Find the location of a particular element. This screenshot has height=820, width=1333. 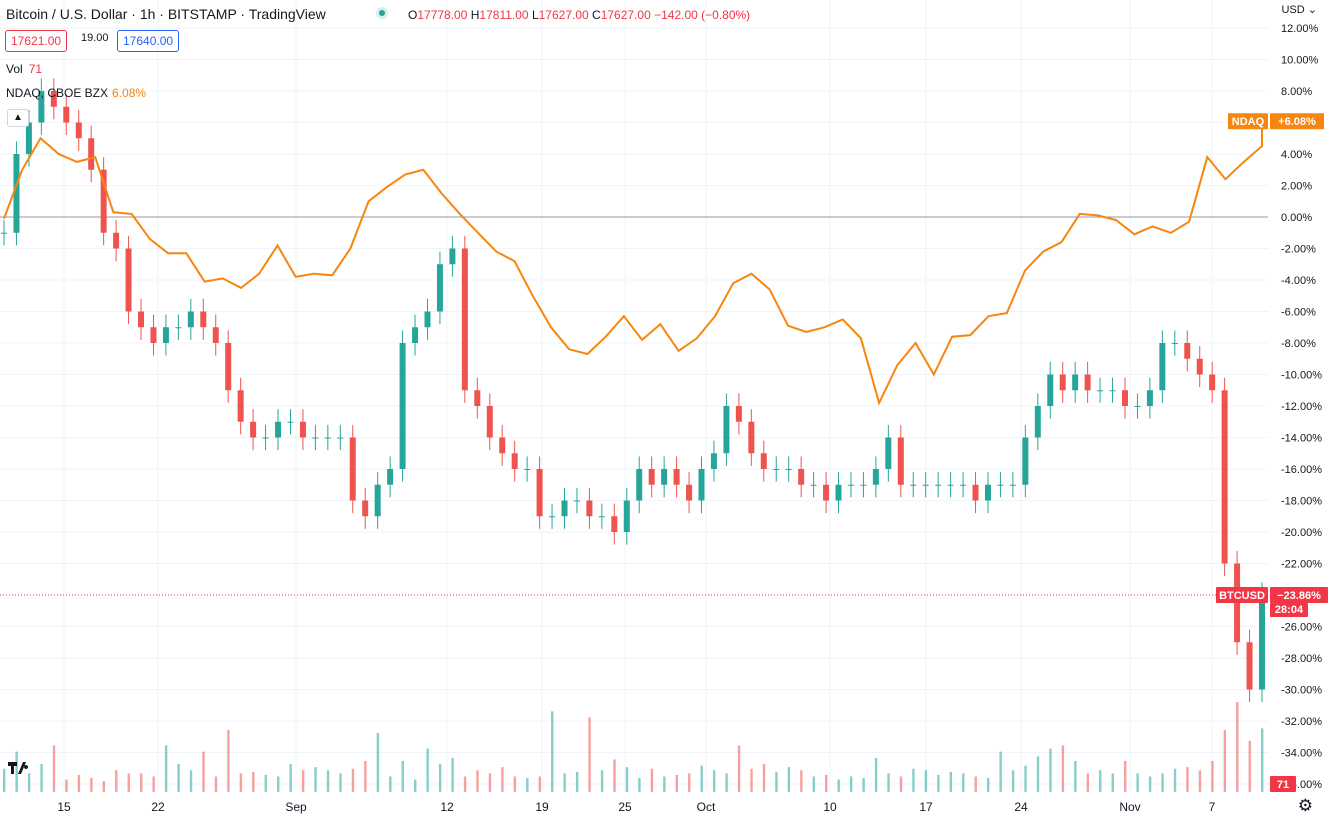

ndaq-value-badge: +6.08% is located at coordinates (1297, 122).